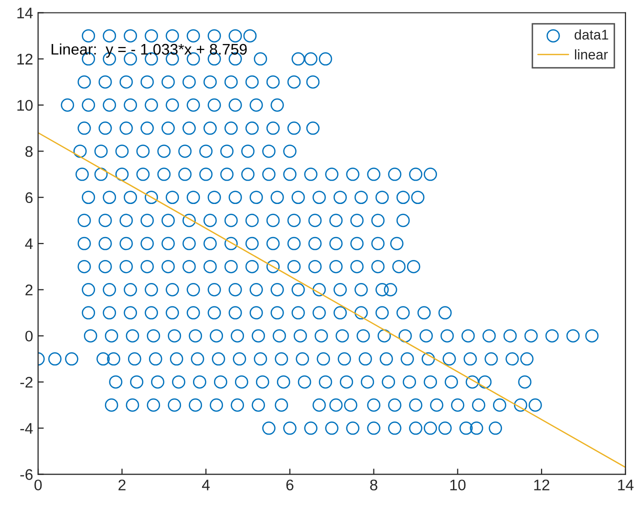 The width and height of the screenshot is (635, 510). What do you see at coordinates (206, 485) in the screenshot?
I see `x-tick-label: 4` at bounding box center [206, 485].